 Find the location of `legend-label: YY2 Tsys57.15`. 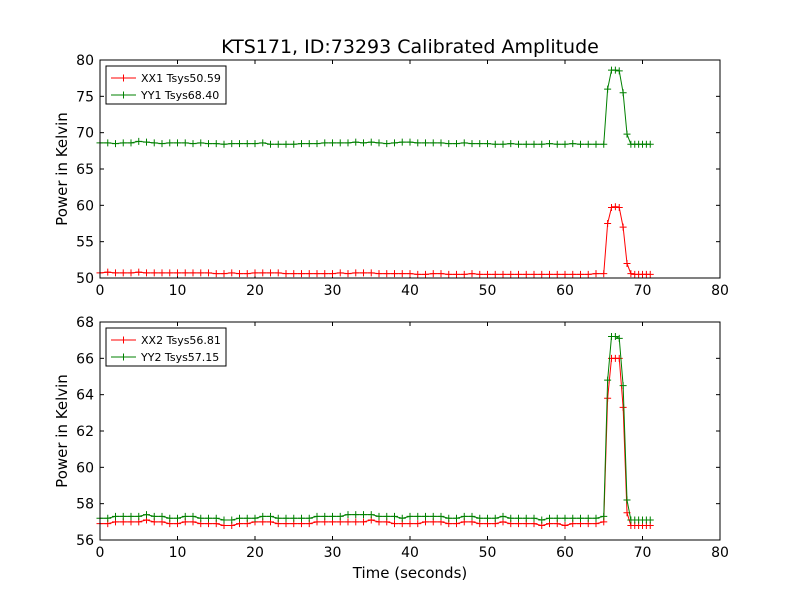

legend-label: YY2 Tsys57.15 is located at coordinates (179, 357).